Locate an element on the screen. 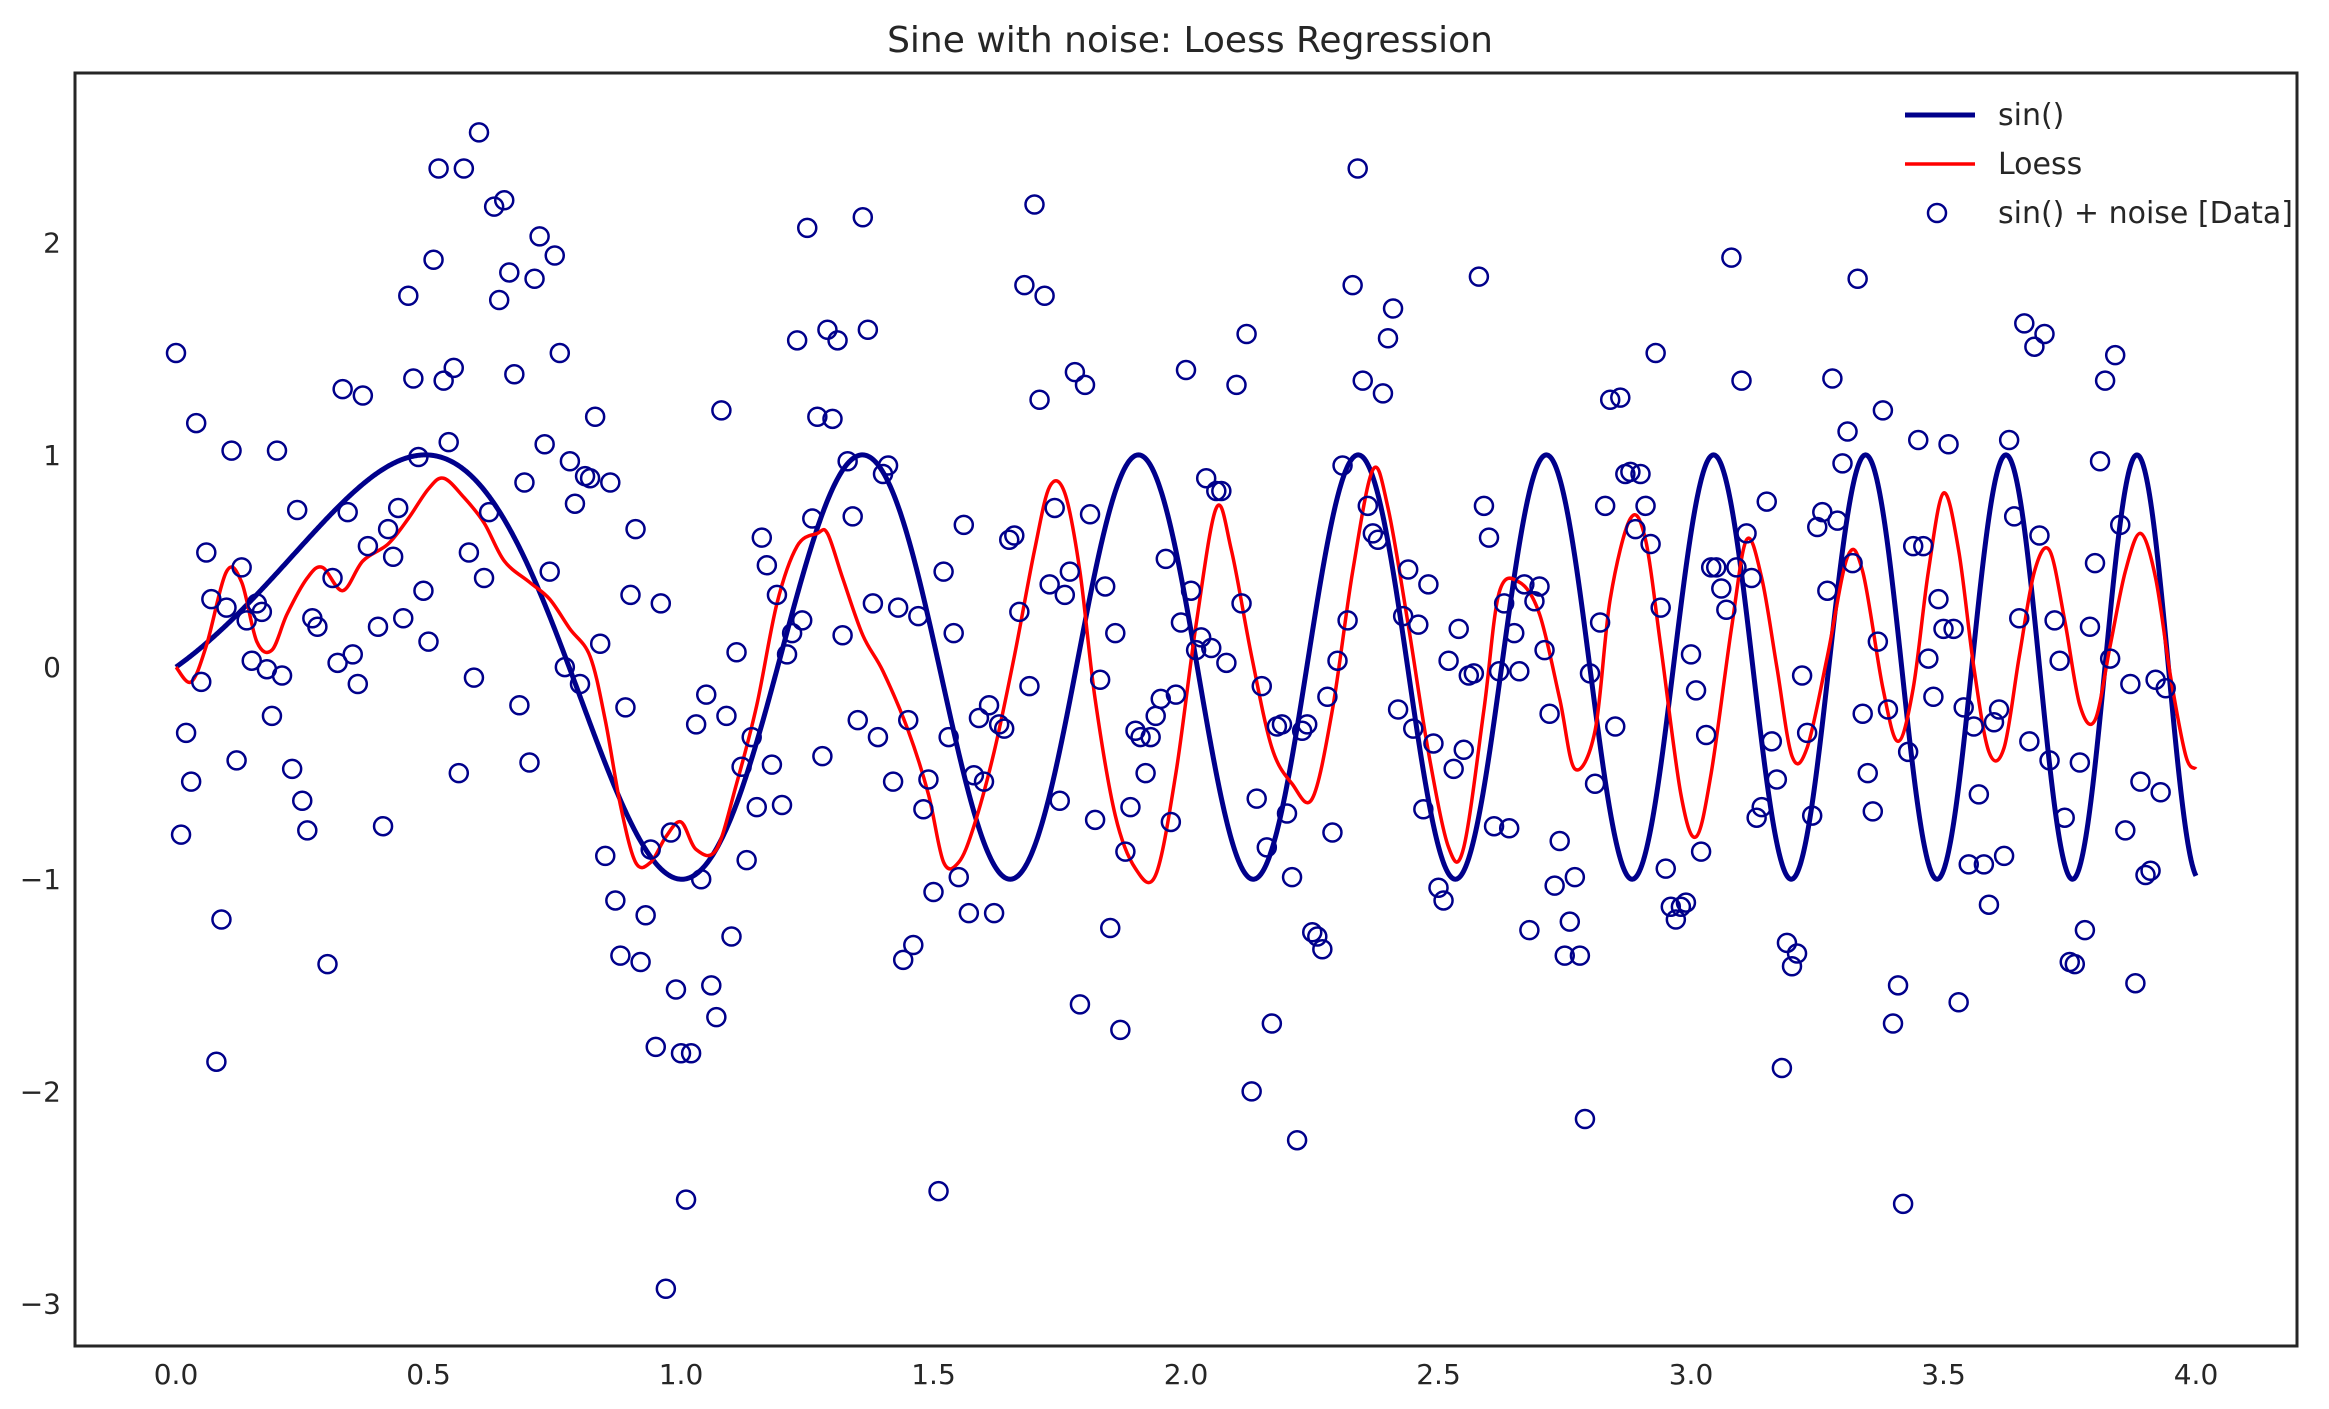 The image size is (2329, 1409). y-tick-label: −2 is located at coordinates (40, 1091).